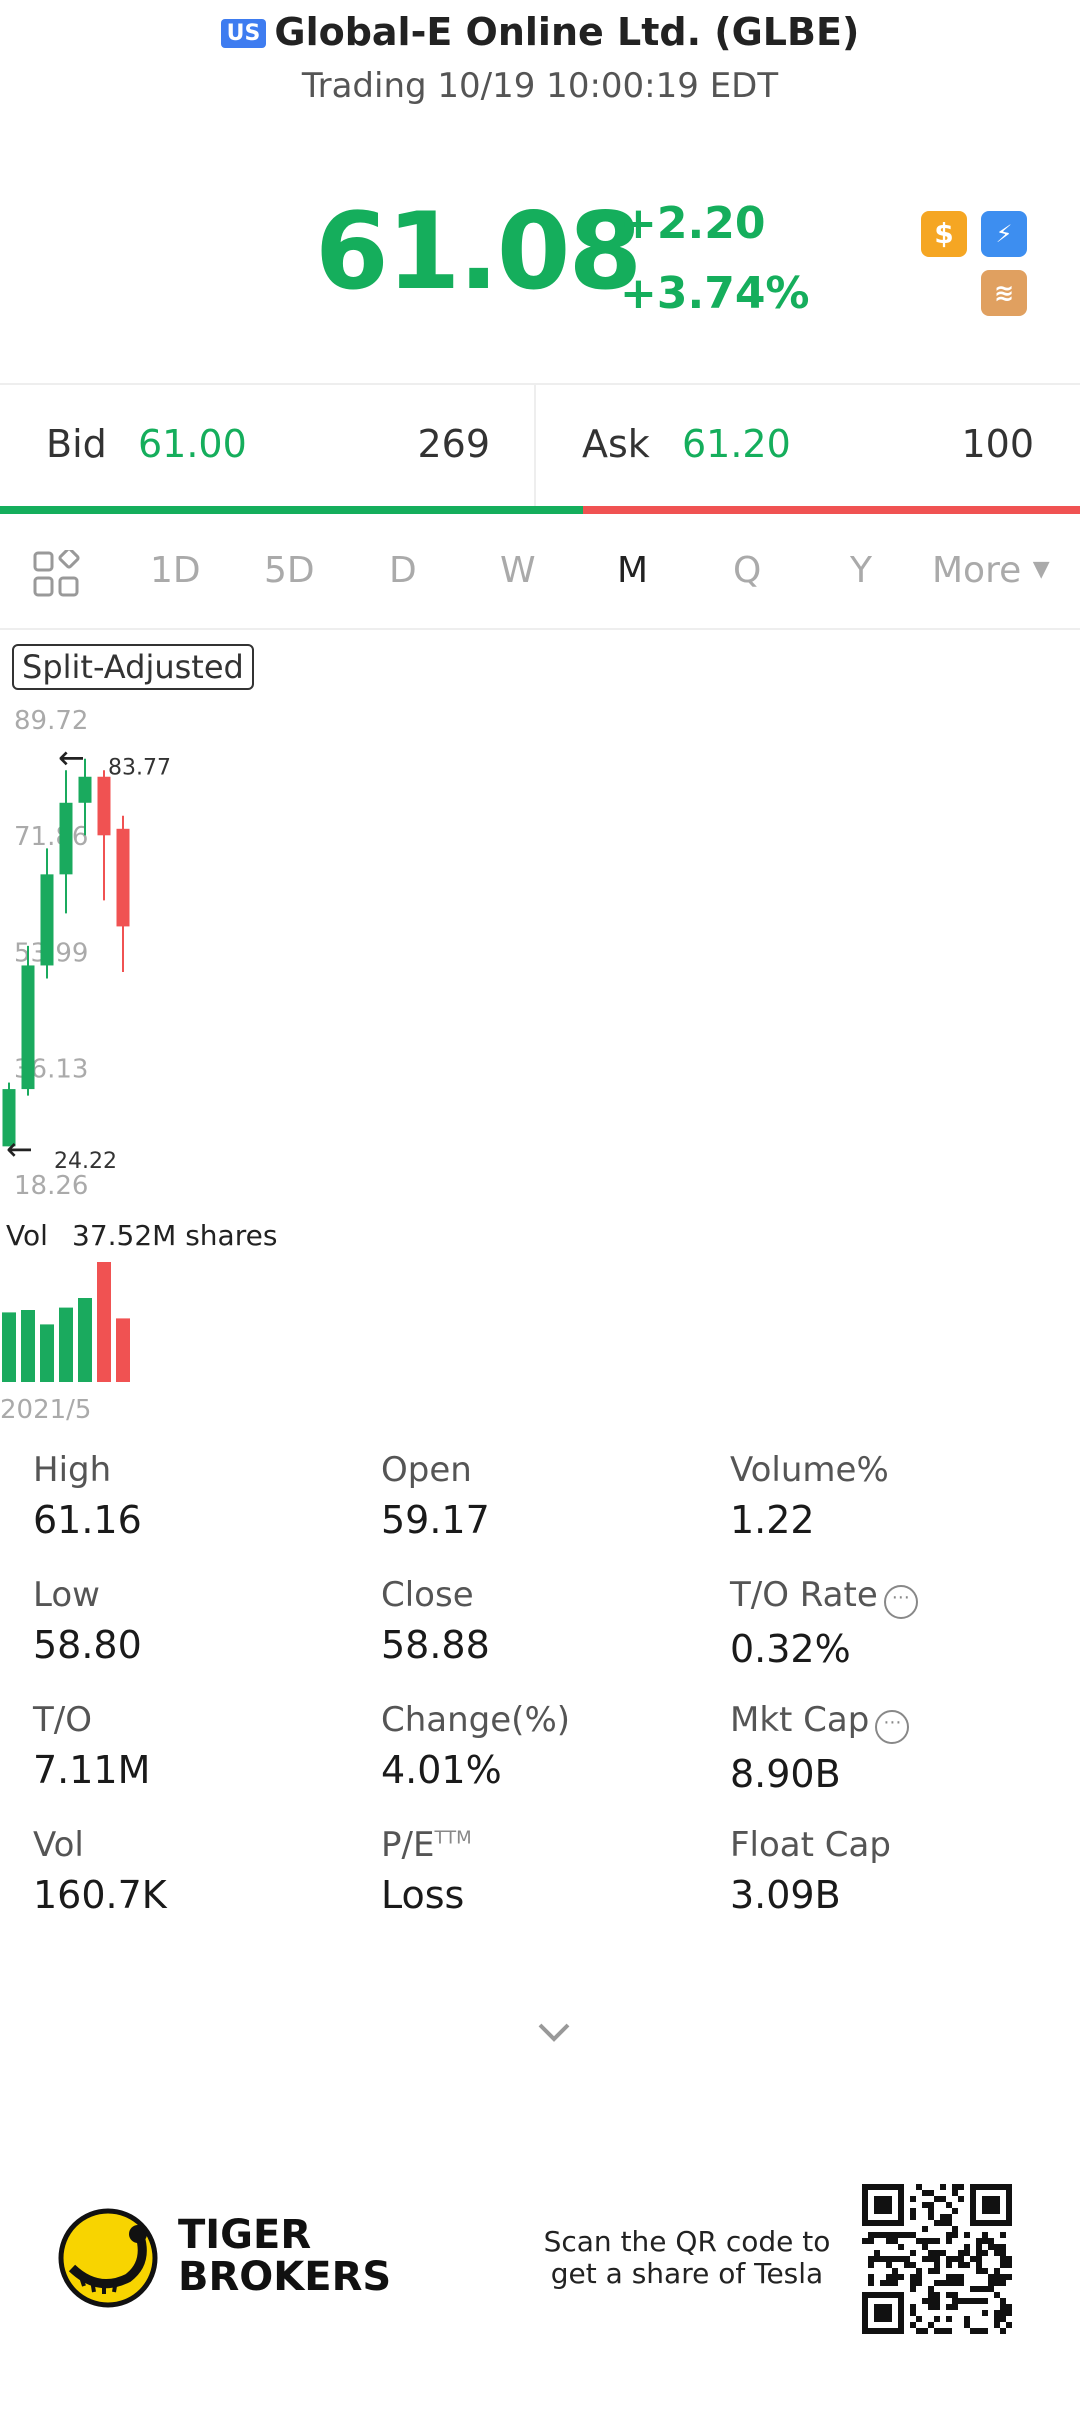 This screenshot has height=2429, width=1080. I want to click on stock-title: US Global-E Online Ltd. (GLBE), so click(540, 32).